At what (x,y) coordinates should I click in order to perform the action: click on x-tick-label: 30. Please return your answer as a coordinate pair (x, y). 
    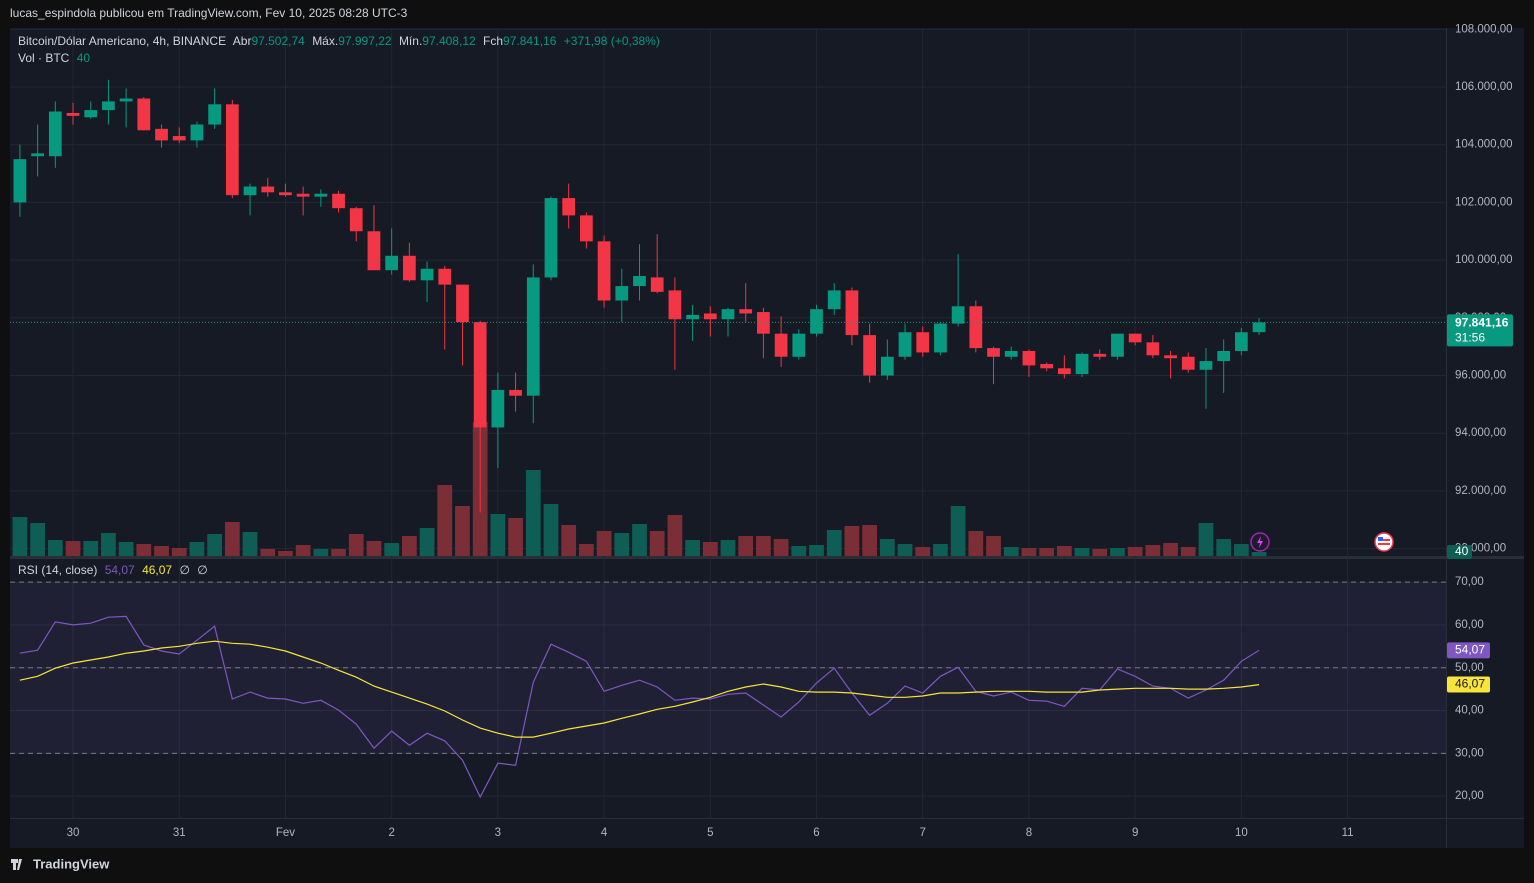
    Looking at the image, I should click on (73, 833).